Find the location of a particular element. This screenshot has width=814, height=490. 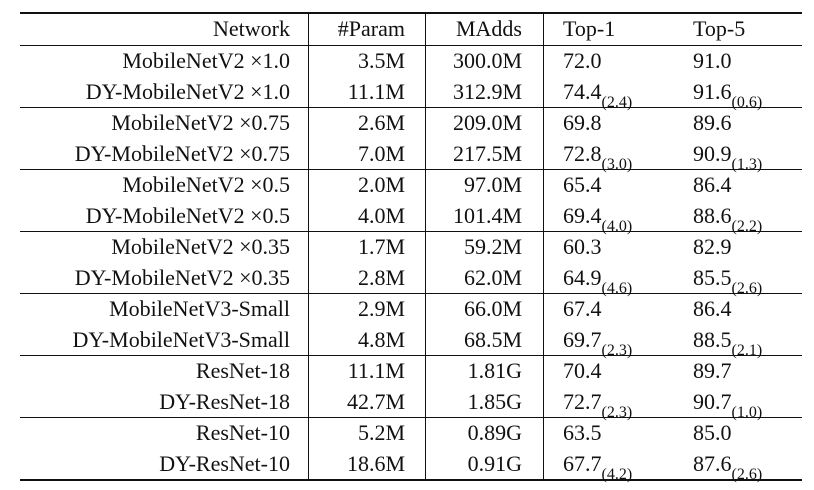

cell: DY-MobileNetV2 ×0.5 is located at coordinates (187, 215).